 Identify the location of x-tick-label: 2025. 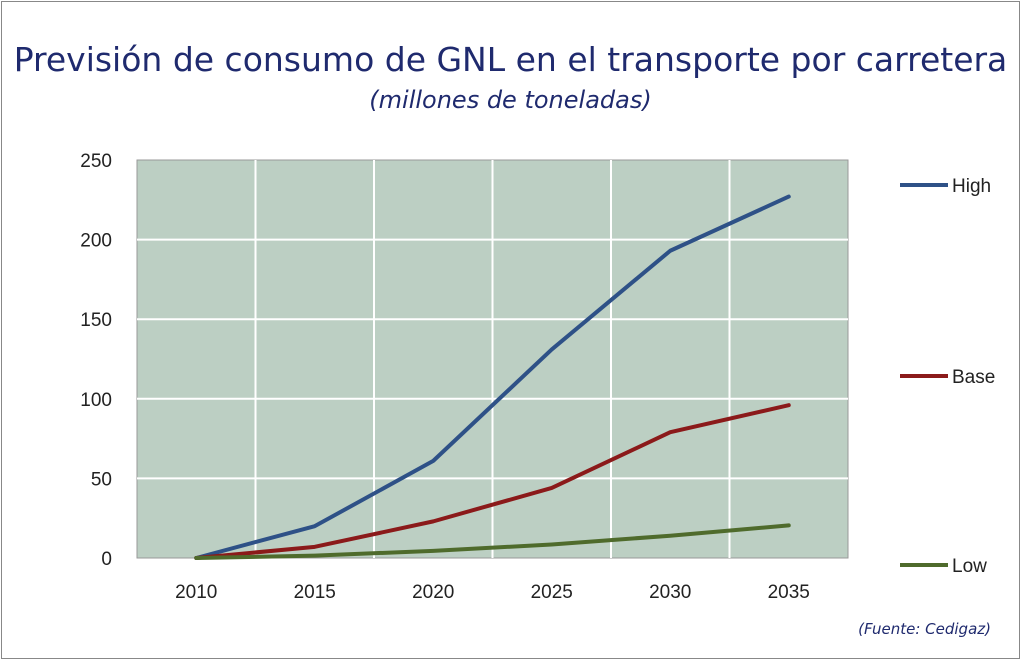
(552, 592).